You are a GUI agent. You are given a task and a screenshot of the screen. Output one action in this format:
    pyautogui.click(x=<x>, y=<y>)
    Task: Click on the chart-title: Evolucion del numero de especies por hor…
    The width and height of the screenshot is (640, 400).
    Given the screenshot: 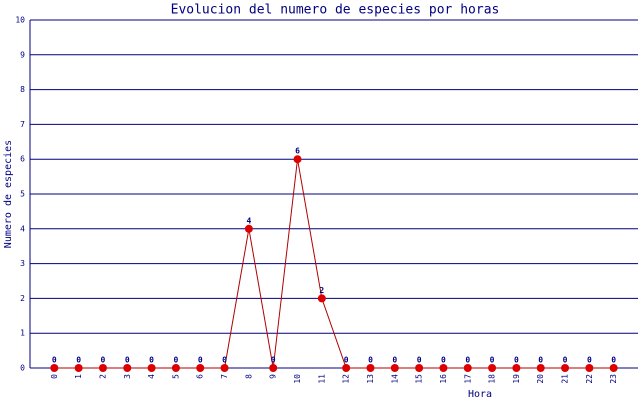 What is the action you would take?
    pyautogui.click(x=335, y=10)
    